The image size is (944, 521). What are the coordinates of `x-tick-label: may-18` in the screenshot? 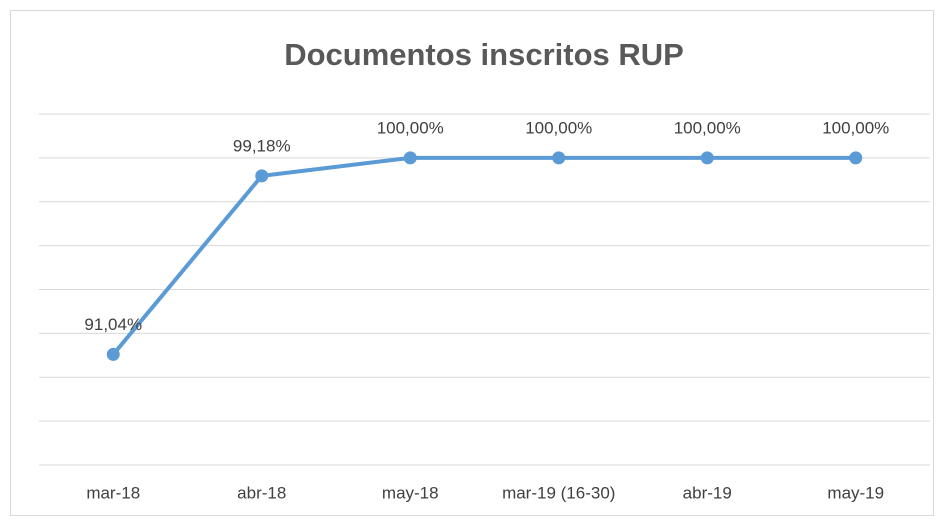 It's located at (410, 492).